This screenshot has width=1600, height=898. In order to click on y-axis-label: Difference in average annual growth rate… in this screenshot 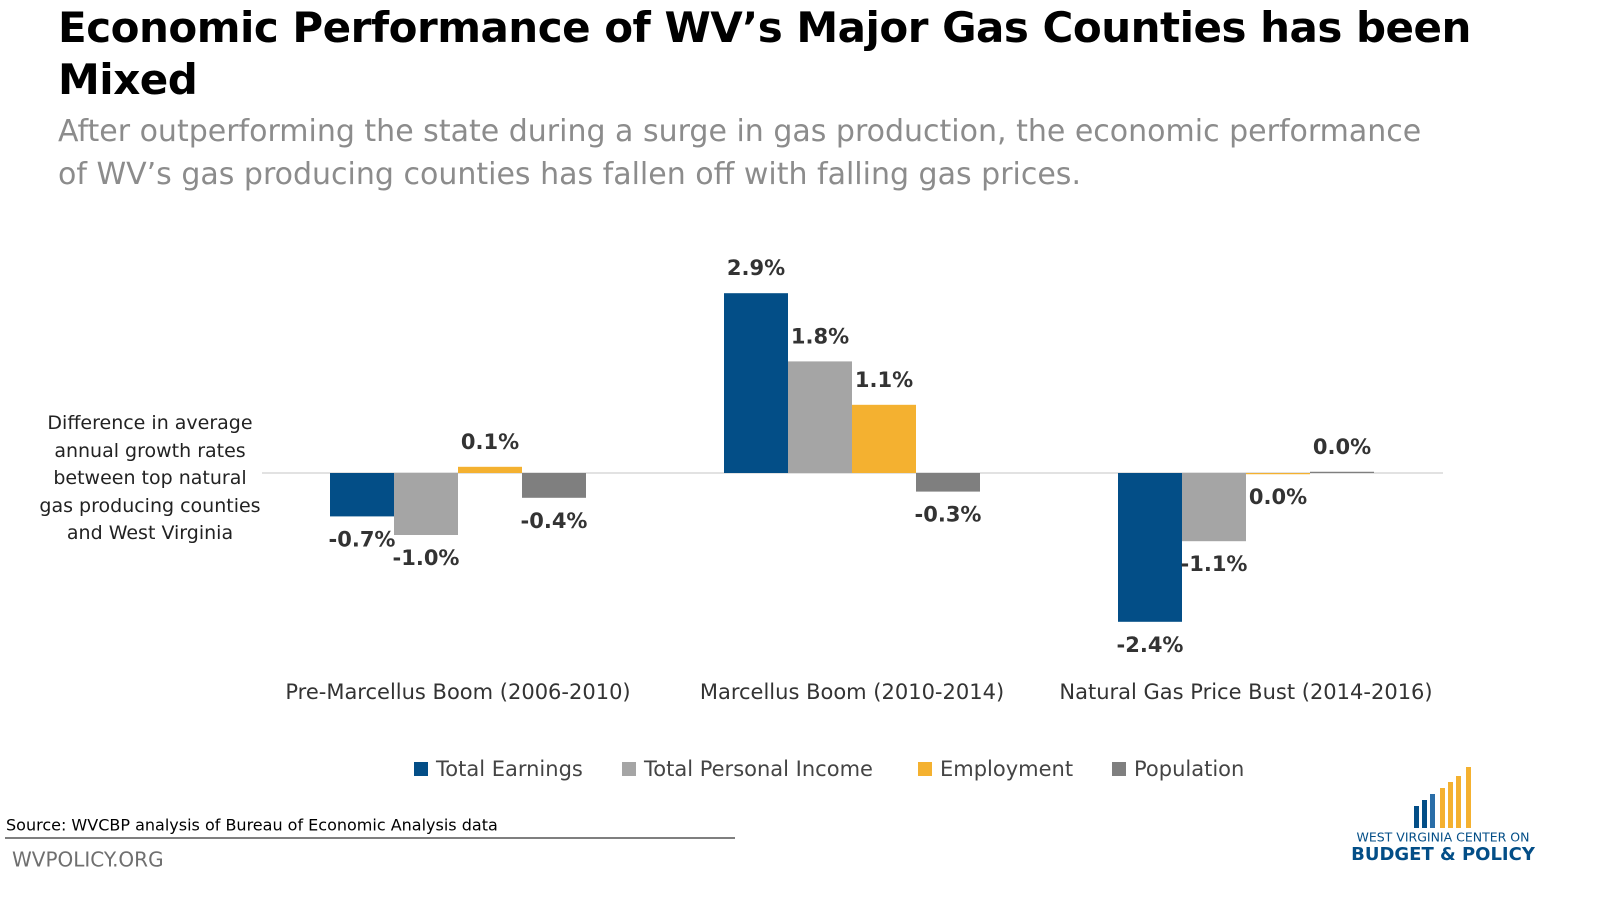, I will do `click(150, 478)`.